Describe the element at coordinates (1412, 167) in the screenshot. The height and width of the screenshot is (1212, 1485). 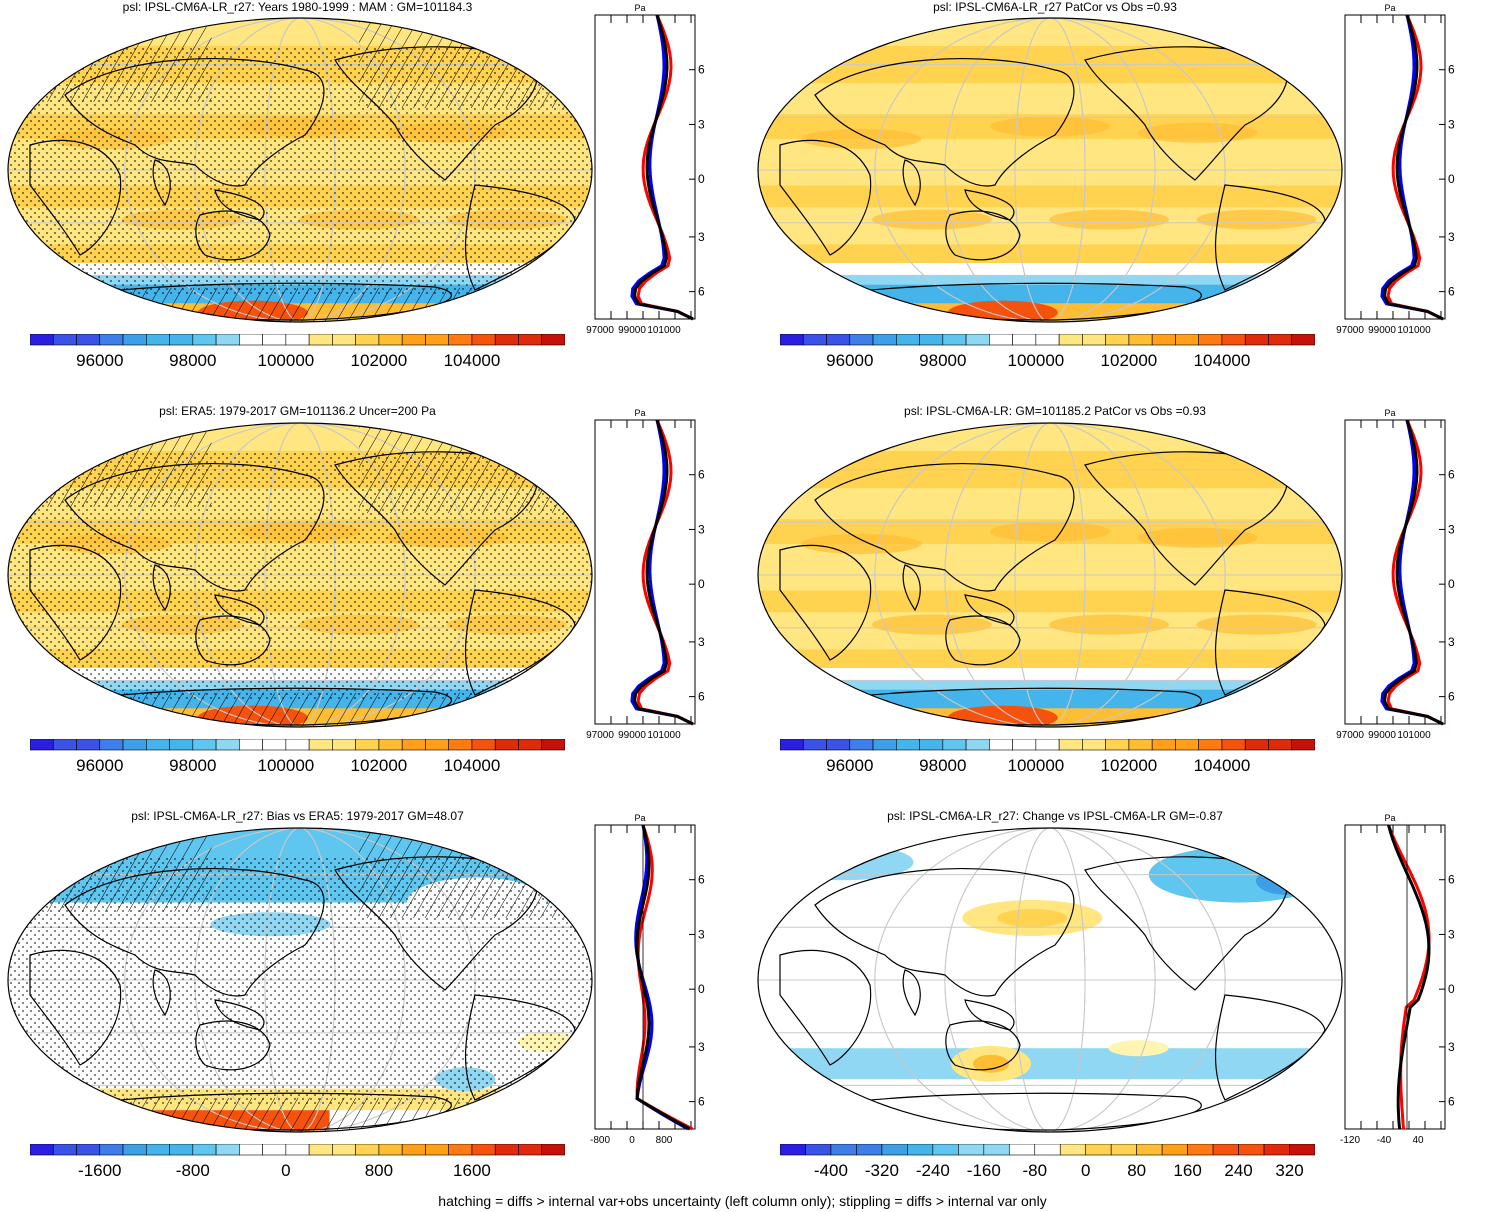
I see `profile-curve-obs` at that location.